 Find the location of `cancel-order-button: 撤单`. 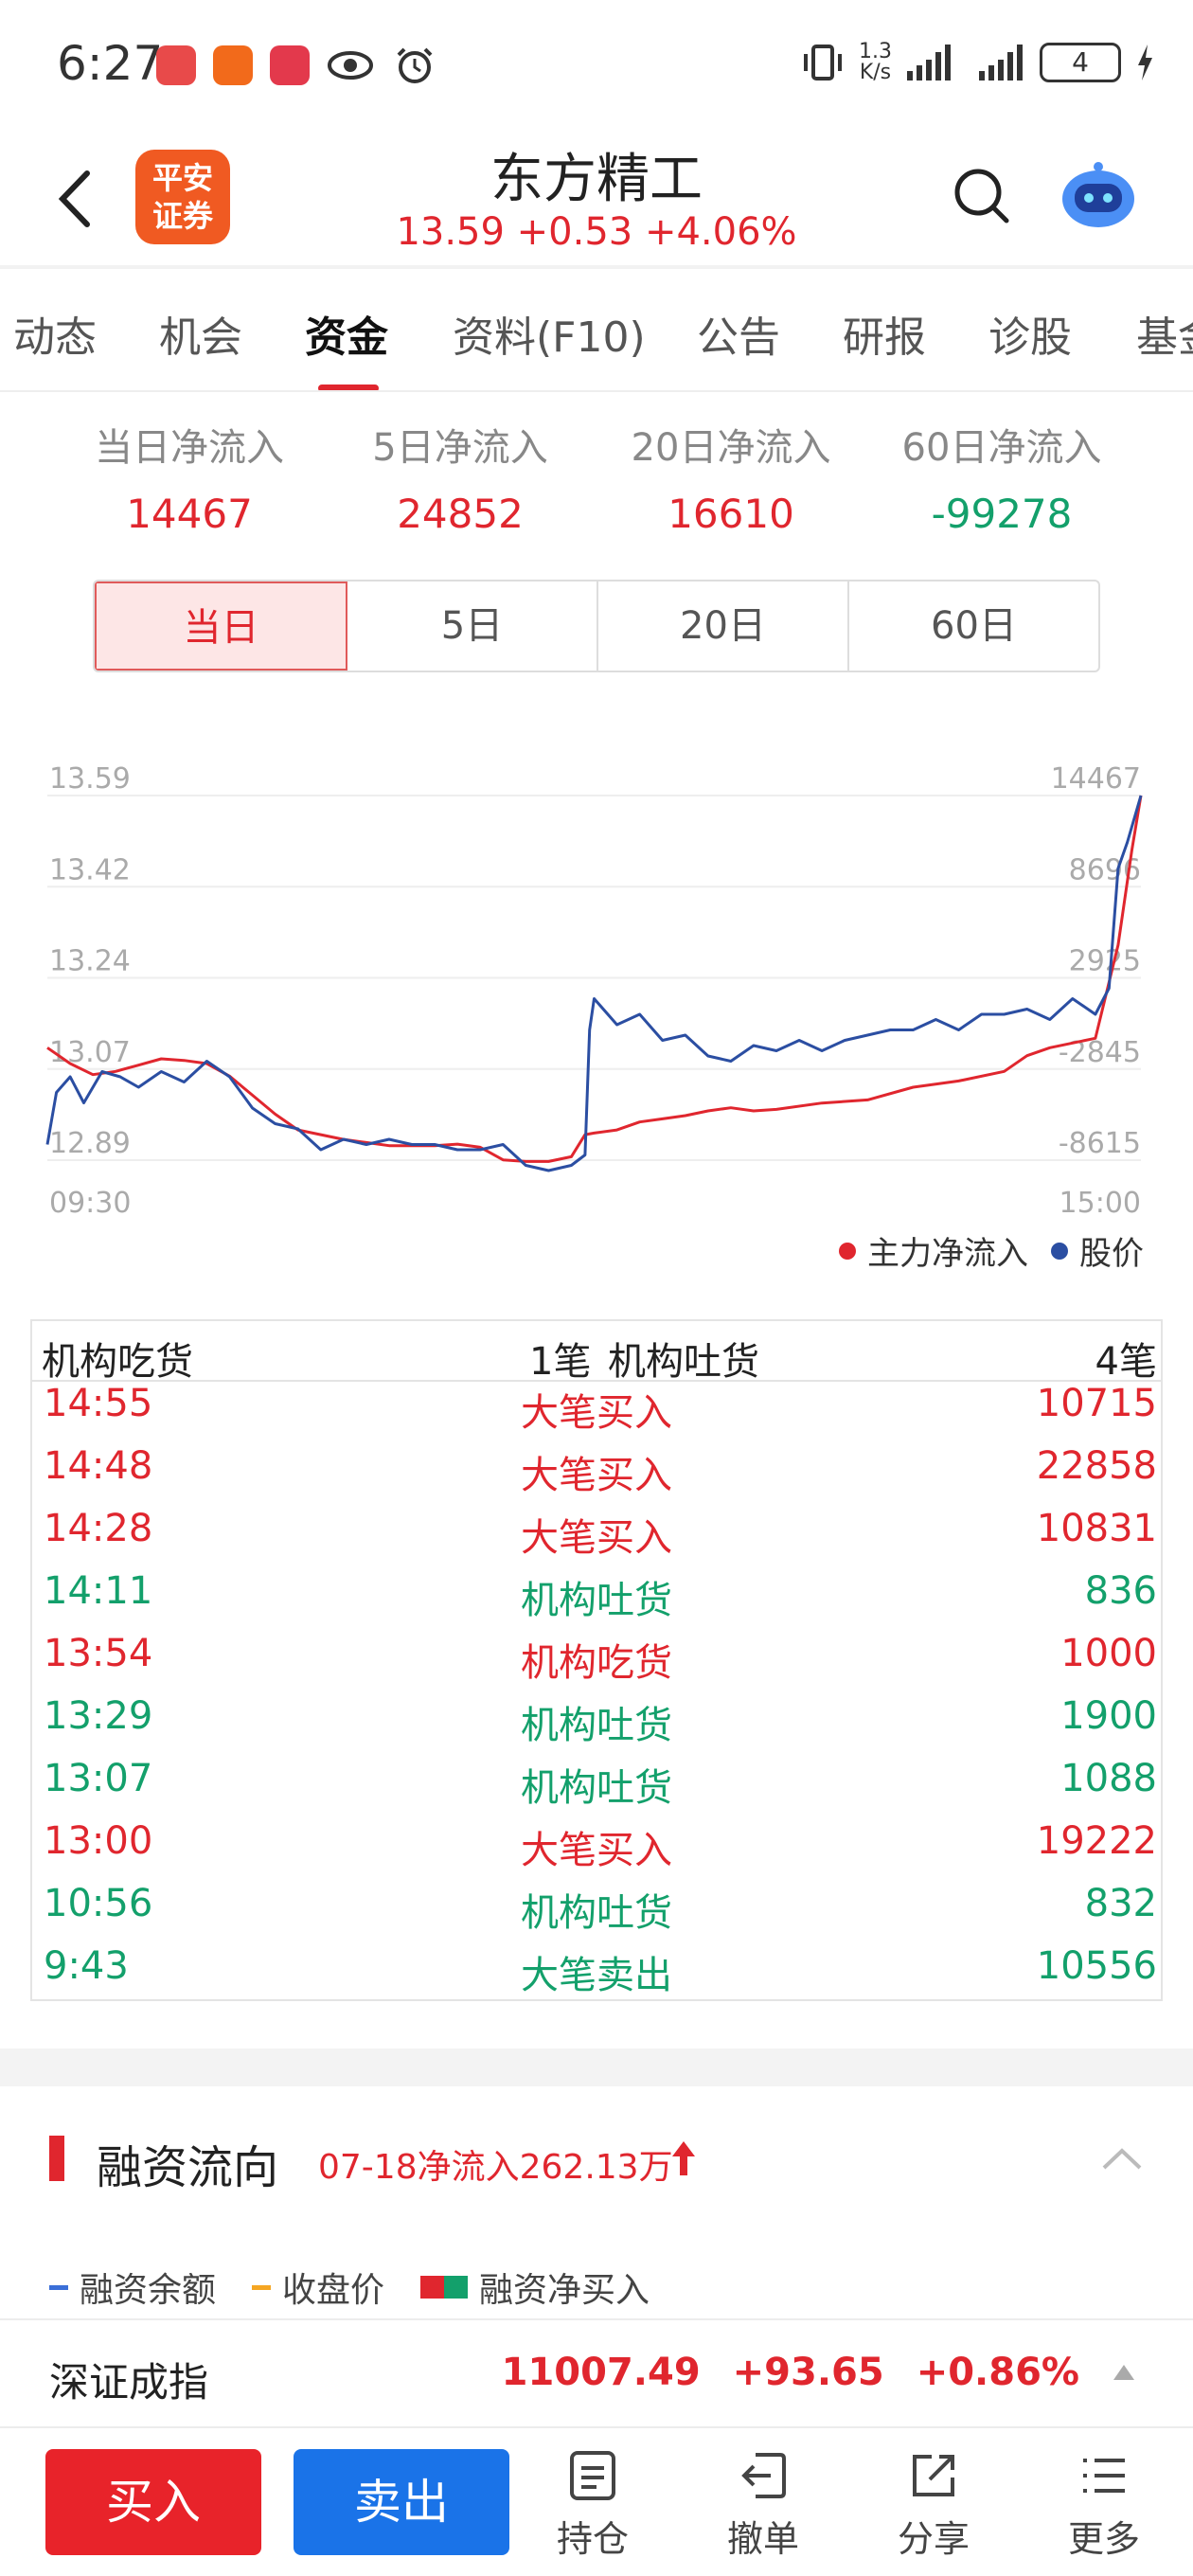

cancel-order-button: 撤单 is located at coordinates (763, 2505).